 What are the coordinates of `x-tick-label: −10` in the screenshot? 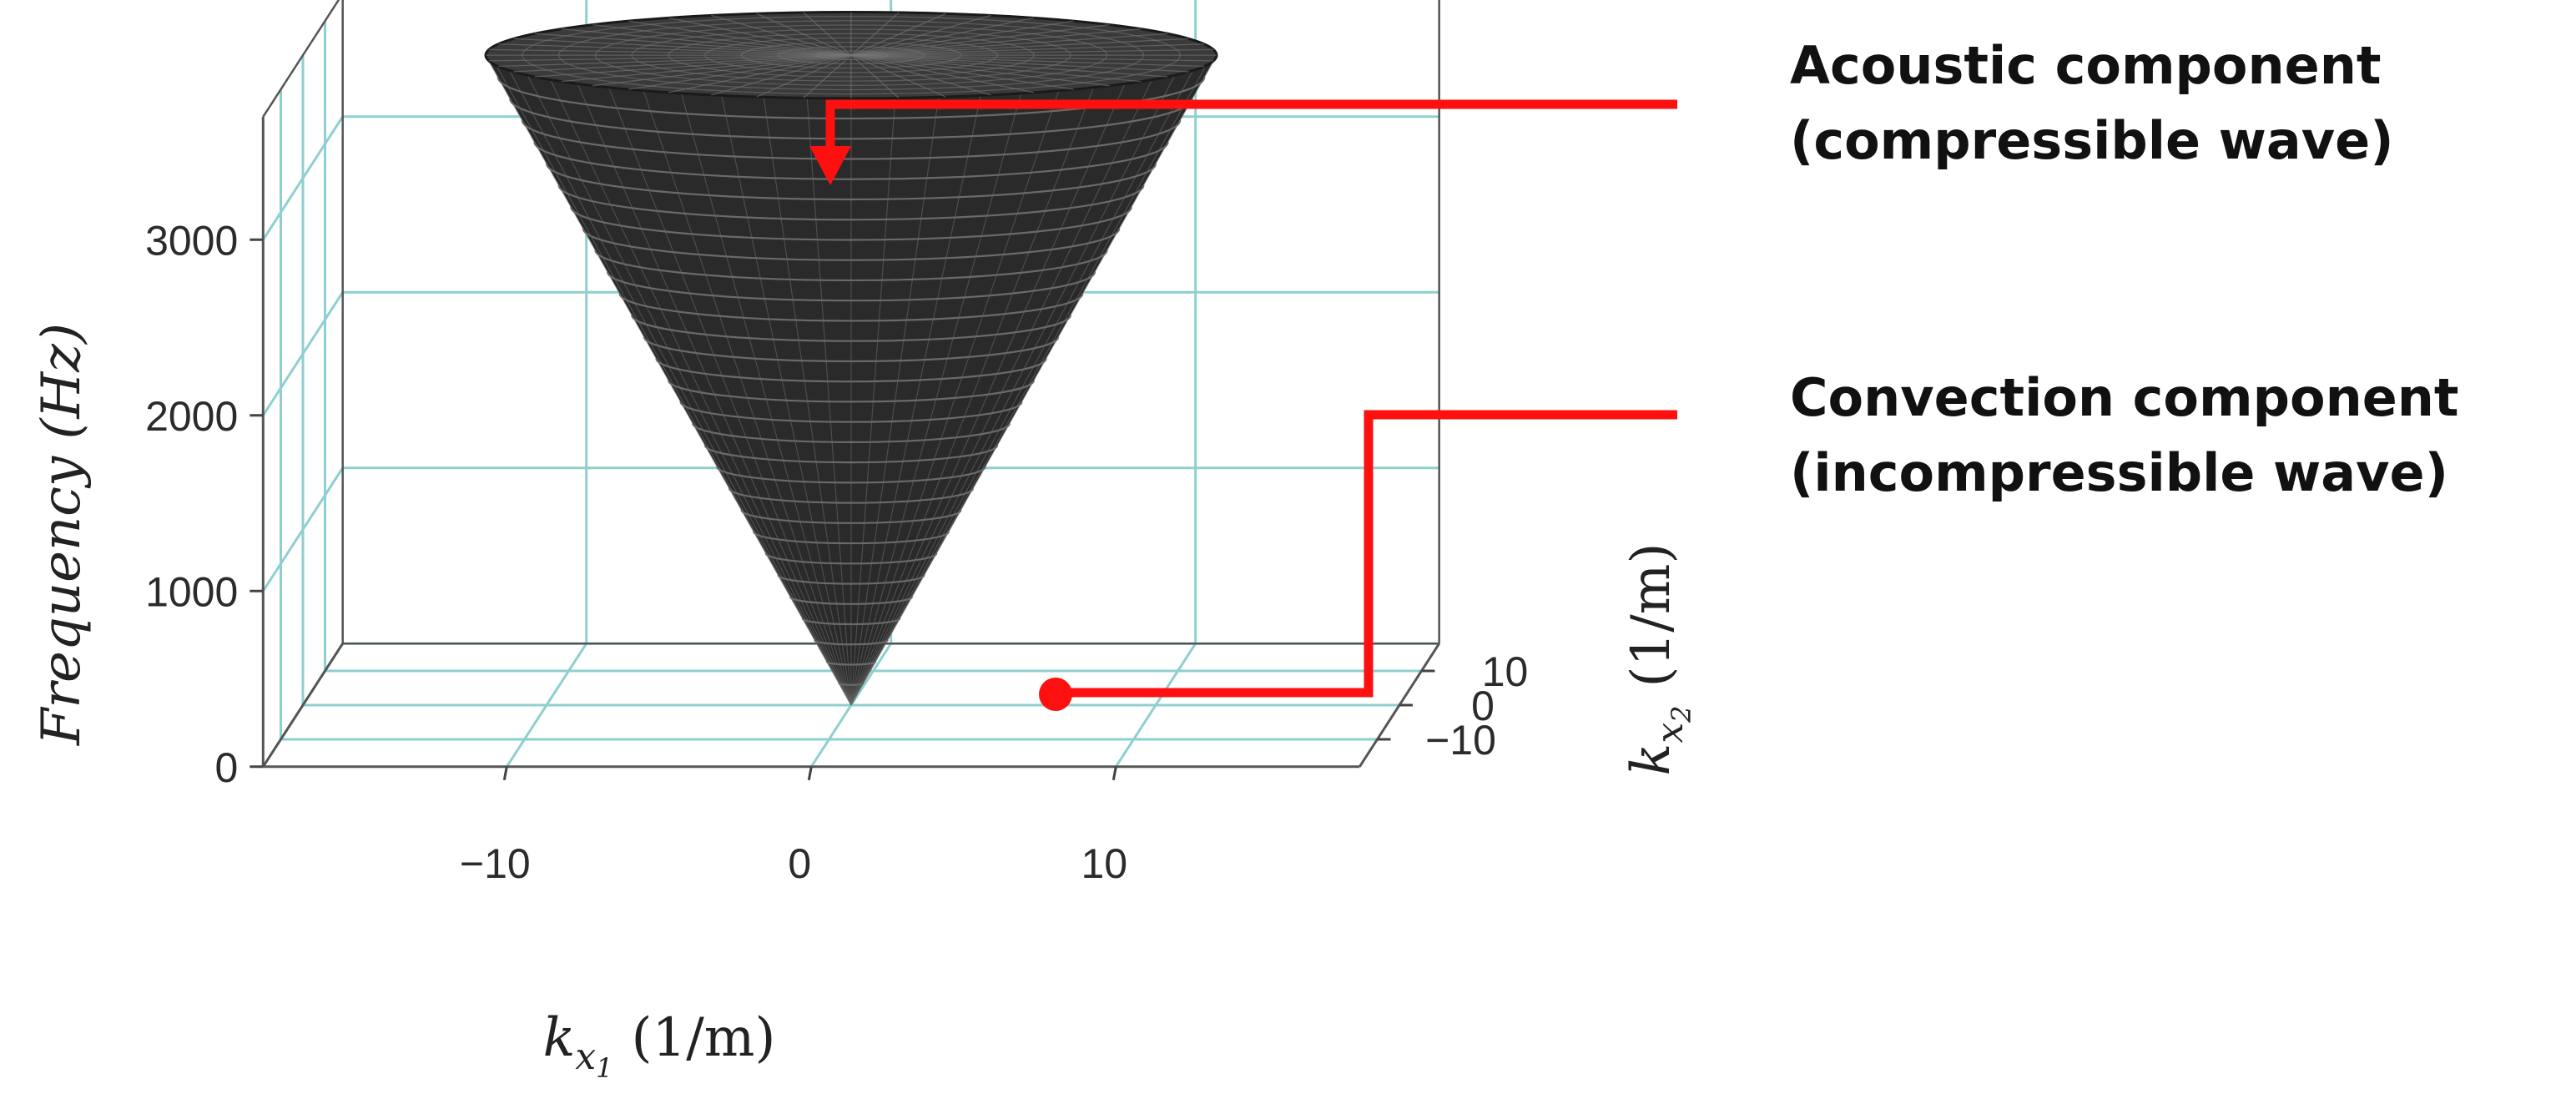 It's located at (495, 864).